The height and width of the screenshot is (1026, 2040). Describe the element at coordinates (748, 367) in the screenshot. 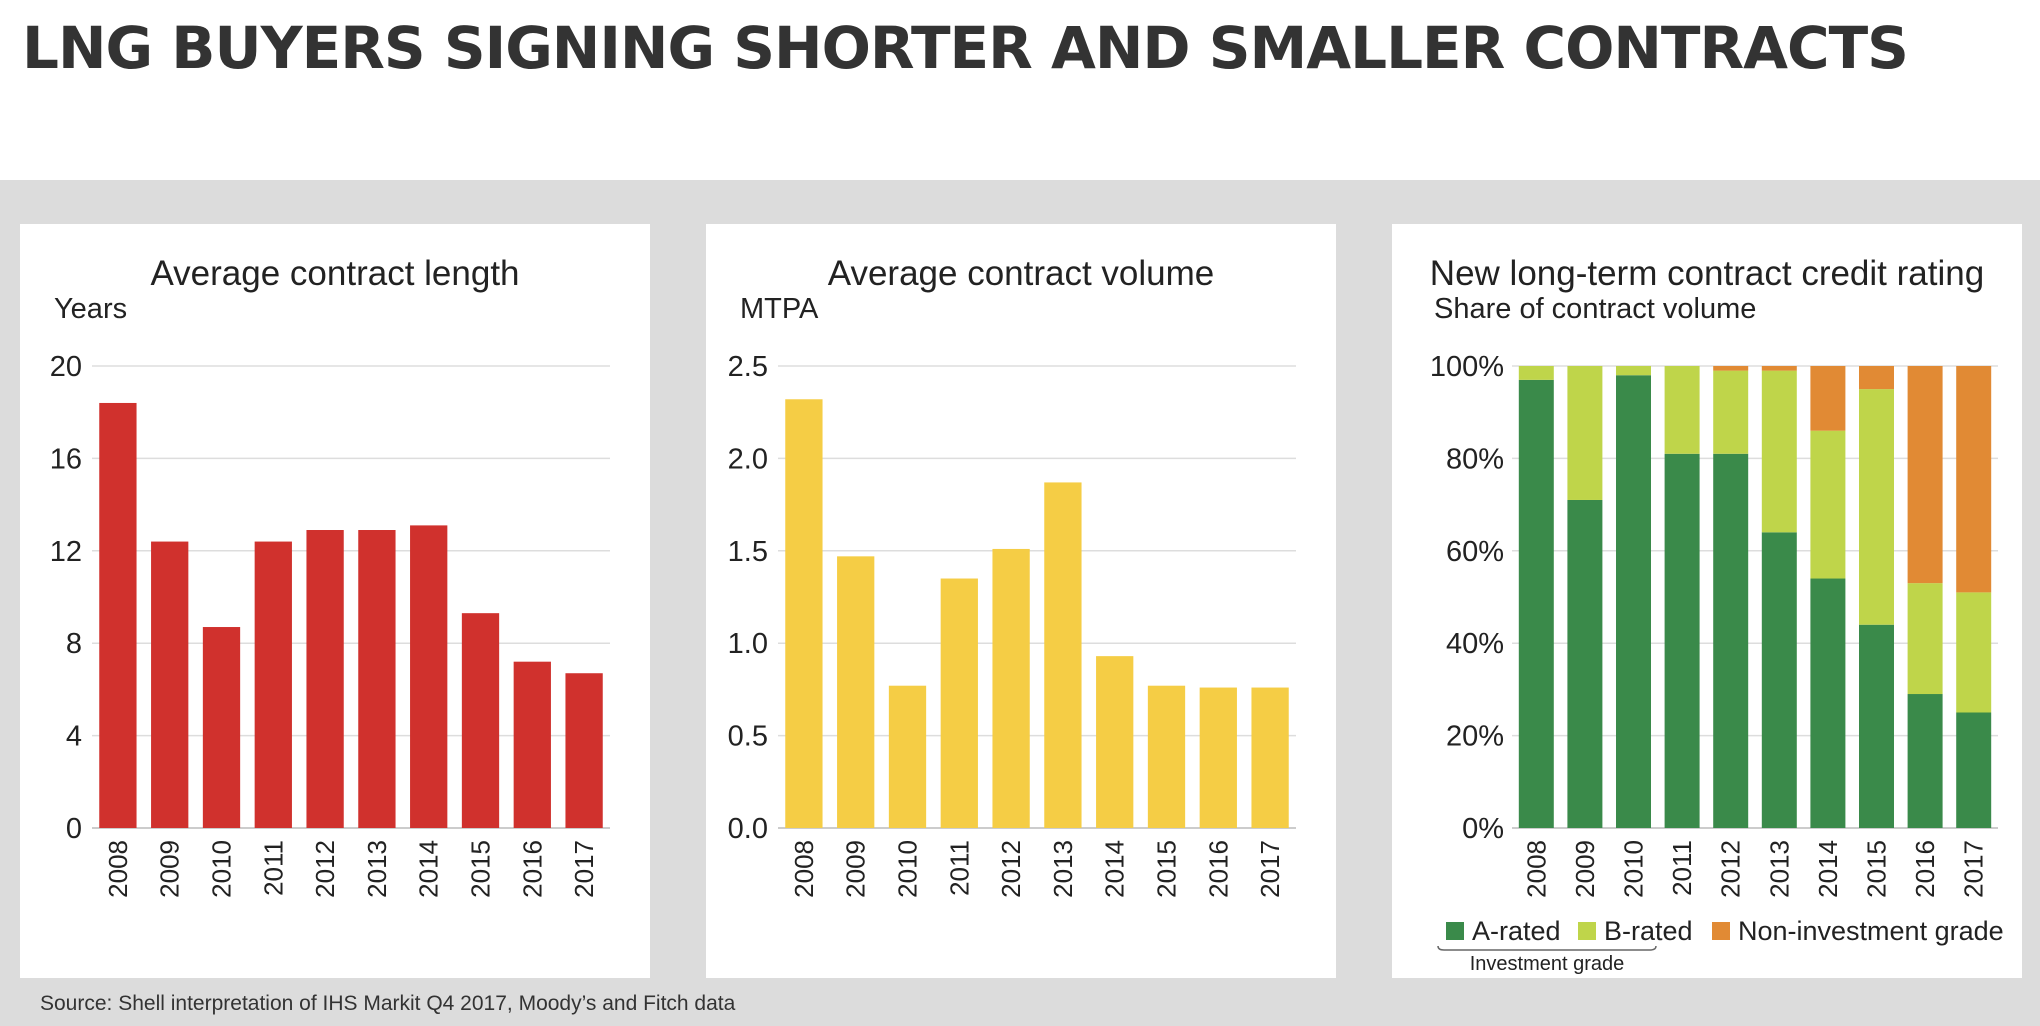

I see `y-tick-label: 2.5` at that location.